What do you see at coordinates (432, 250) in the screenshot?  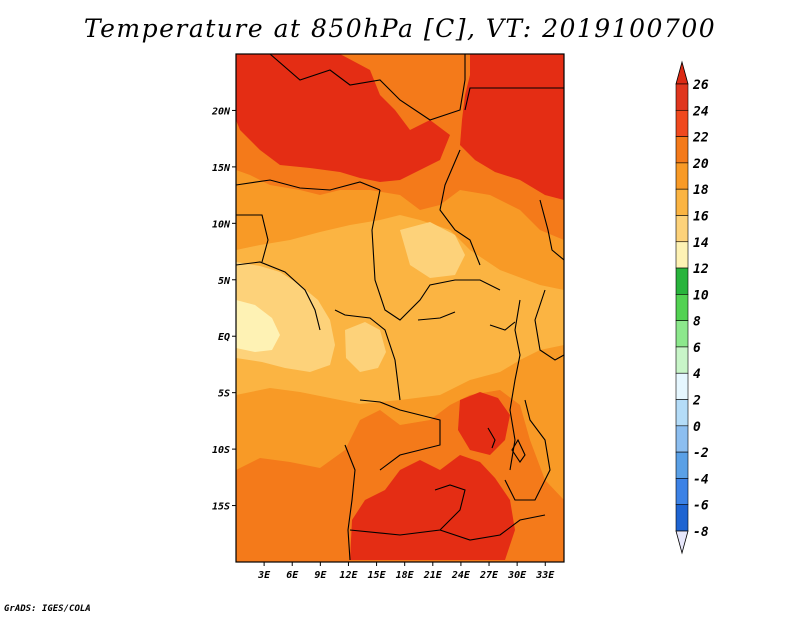 I see `cool-zone-east` at bounding box center [432, 250].